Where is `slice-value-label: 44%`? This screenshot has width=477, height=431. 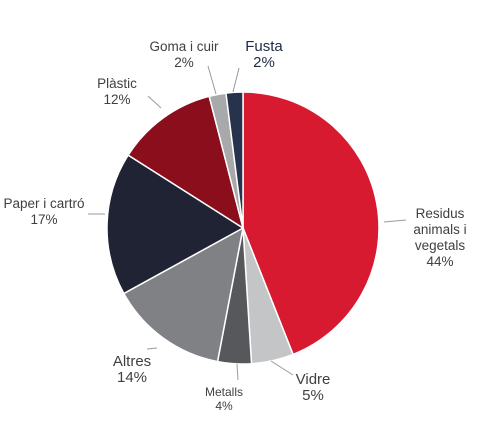 slice-value-label: 44% is located at coordinates (439, 261).